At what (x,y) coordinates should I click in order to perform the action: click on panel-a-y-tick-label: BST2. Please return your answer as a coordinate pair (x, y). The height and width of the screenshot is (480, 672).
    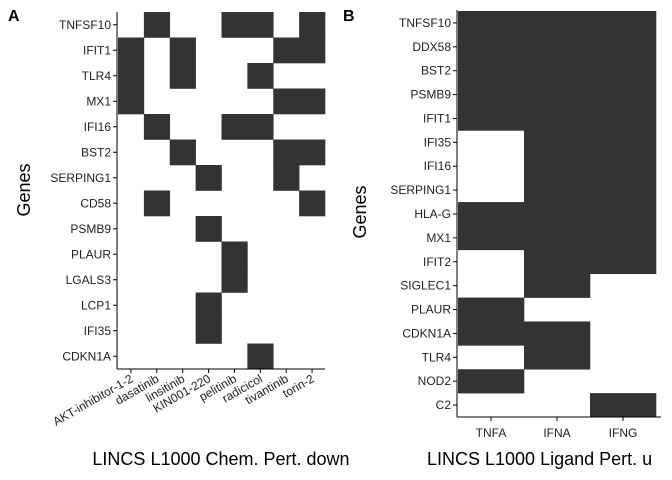
    Looking at the image, I should click on (96, 152).